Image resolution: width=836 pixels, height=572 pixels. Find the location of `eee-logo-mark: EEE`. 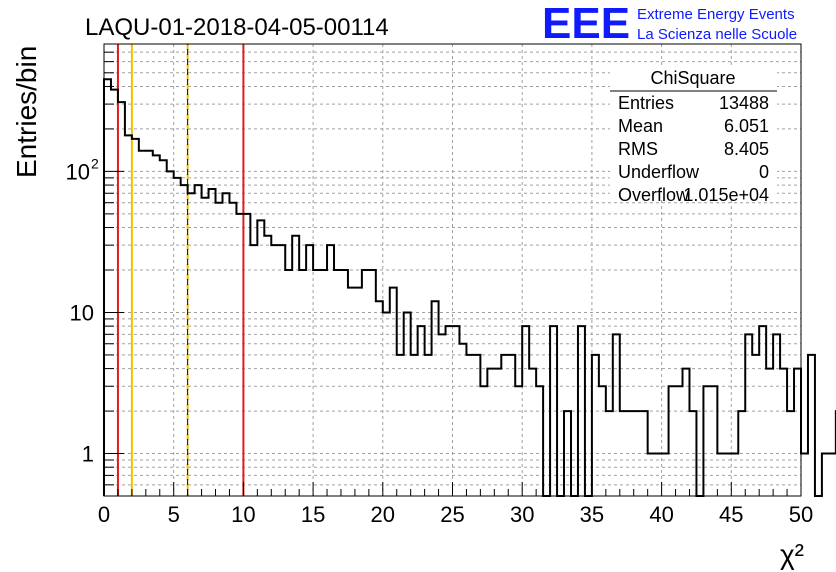

eee-logo-mark: EEE is located at coordinates (586, 24).